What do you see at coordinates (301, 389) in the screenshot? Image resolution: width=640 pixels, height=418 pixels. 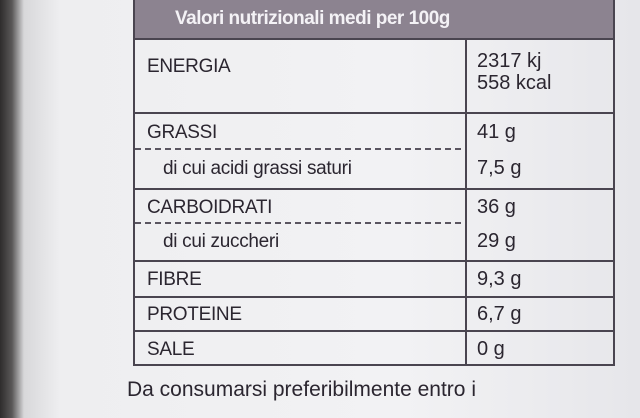 I see `footer-text: Da consumarsi preferibilmente entro i` at bounding box center [301, 389].